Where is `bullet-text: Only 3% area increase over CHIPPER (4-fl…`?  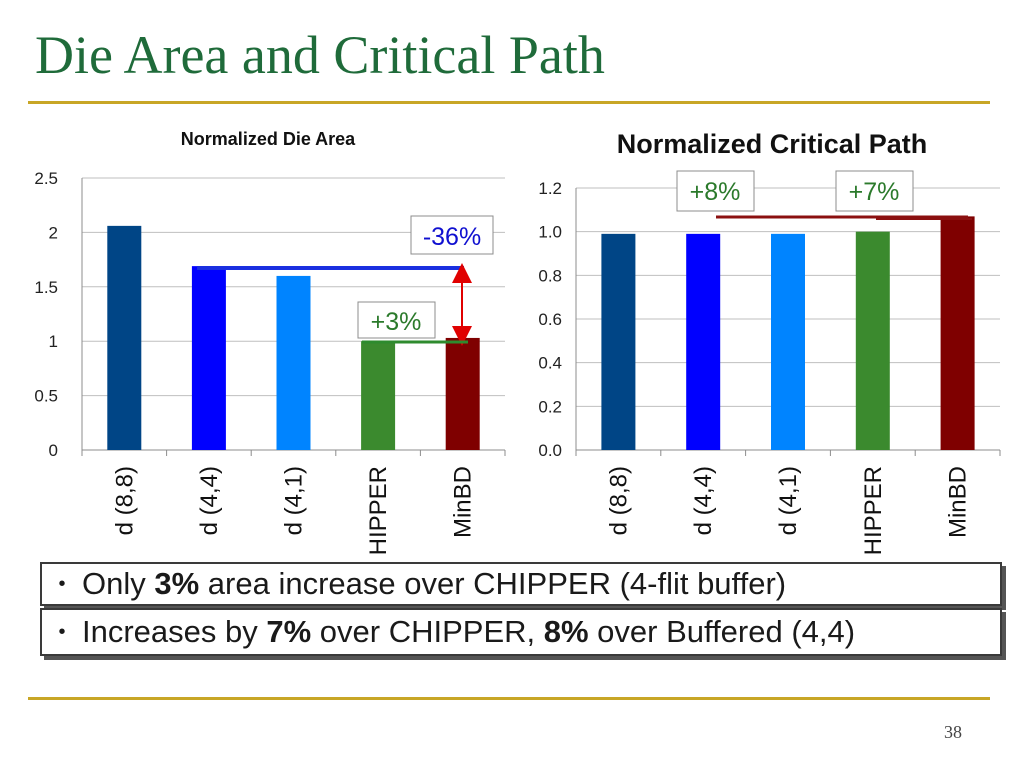 bullet-text: Only 3% area increase over CHIPPER (4-fl… is located at coordinates (434, 583).